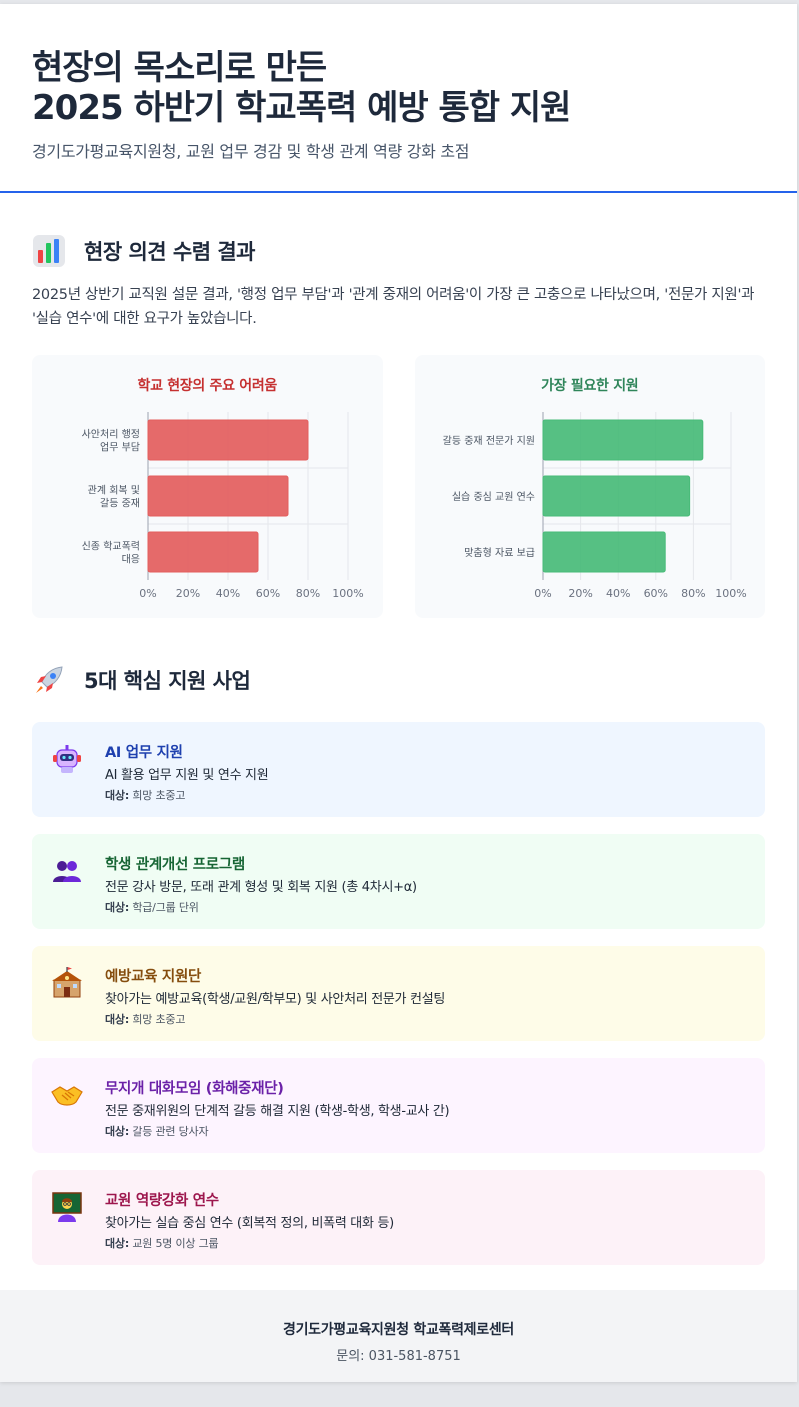 This screenshot has width=799, height=1407. I want to click on footer: 경기도가평교육지원청 학교폭력제로센터 문의: 031-581-8751, so click(398, 1336).